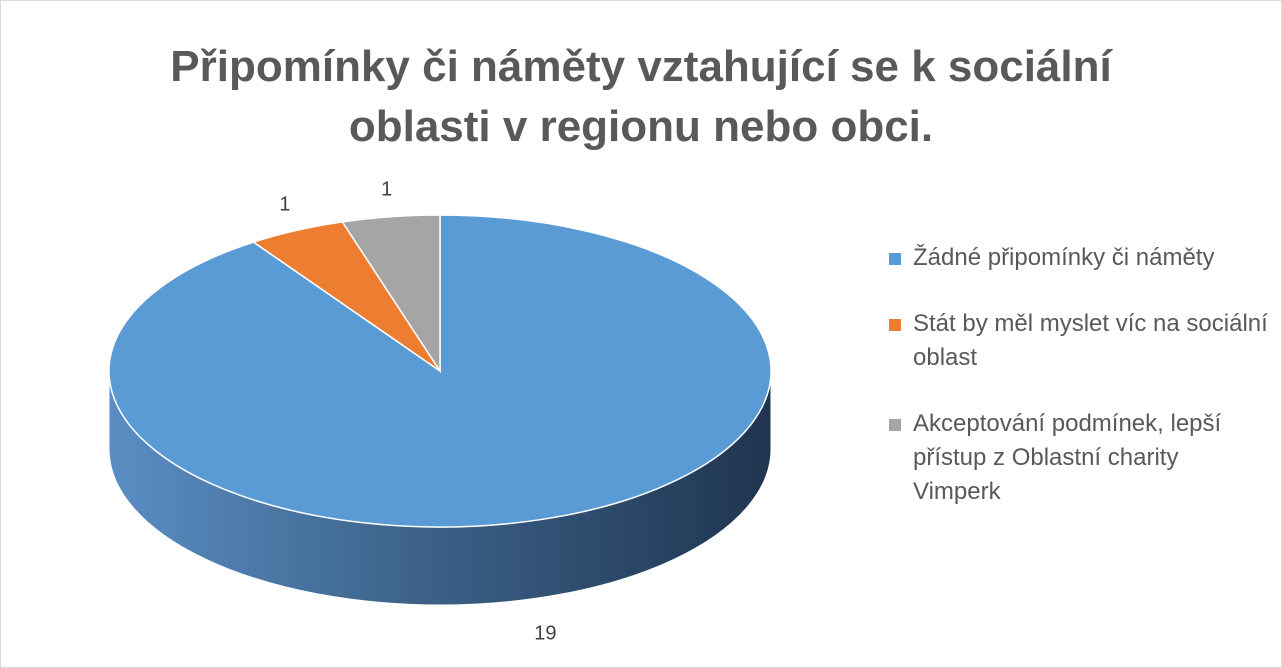  I want to click on pie-slice, so click(391, 294).